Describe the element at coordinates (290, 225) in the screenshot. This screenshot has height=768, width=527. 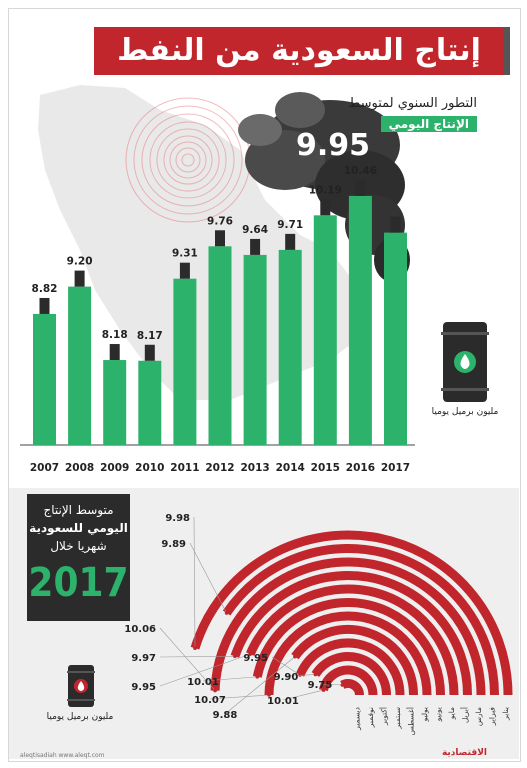
I see `bar-value-label: 9.71` at that location.